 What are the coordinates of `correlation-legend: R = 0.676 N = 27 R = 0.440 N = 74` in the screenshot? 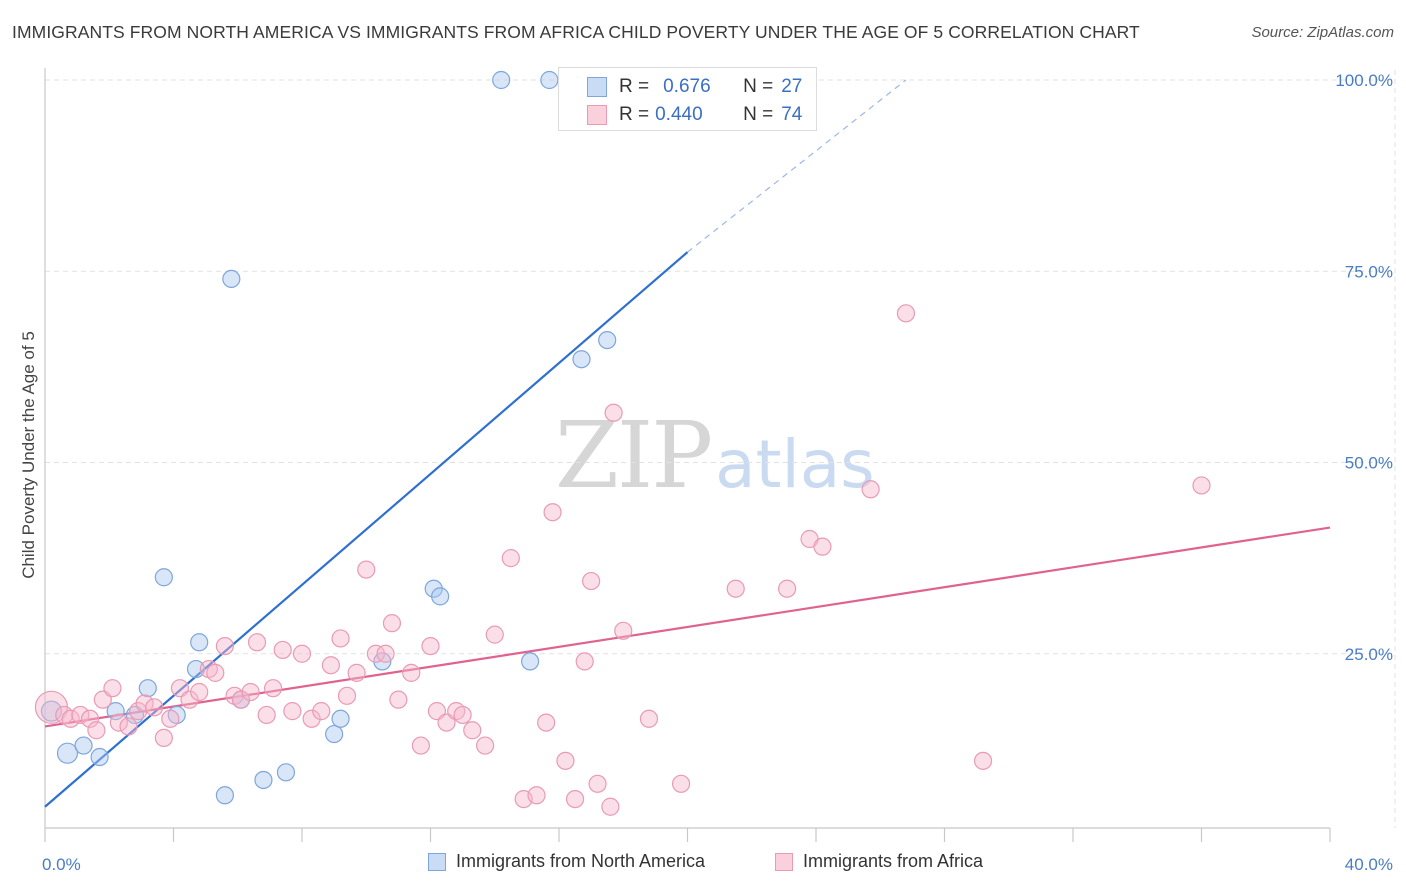 It's located at (687, 99).